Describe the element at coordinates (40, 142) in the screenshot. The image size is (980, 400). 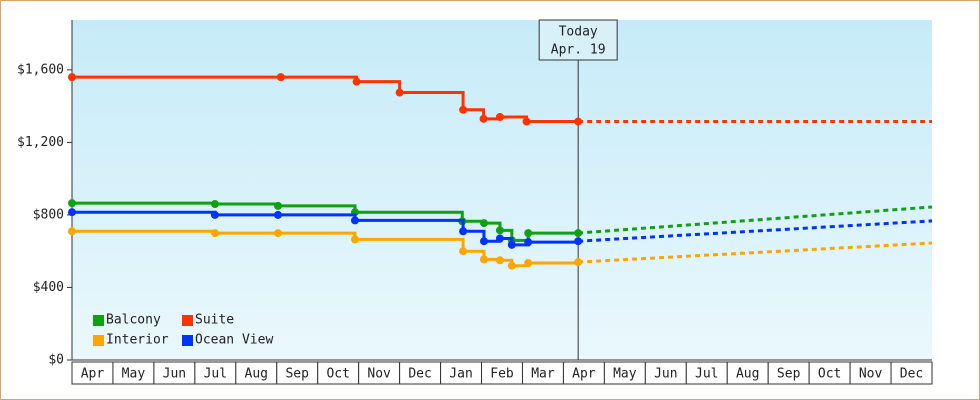
I see `y-tick-label: $1,200` at that location.